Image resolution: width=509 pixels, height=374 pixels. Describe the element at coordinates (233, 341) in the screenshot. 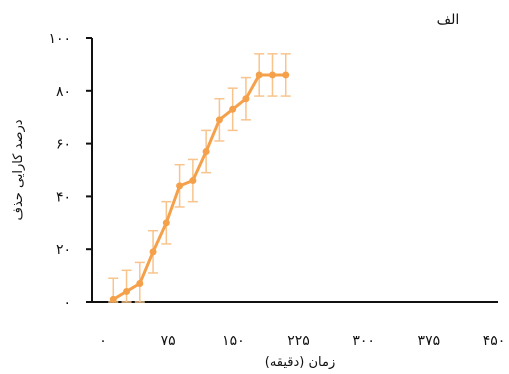

I see `x-tick-label: ۱۵۰` at that location.